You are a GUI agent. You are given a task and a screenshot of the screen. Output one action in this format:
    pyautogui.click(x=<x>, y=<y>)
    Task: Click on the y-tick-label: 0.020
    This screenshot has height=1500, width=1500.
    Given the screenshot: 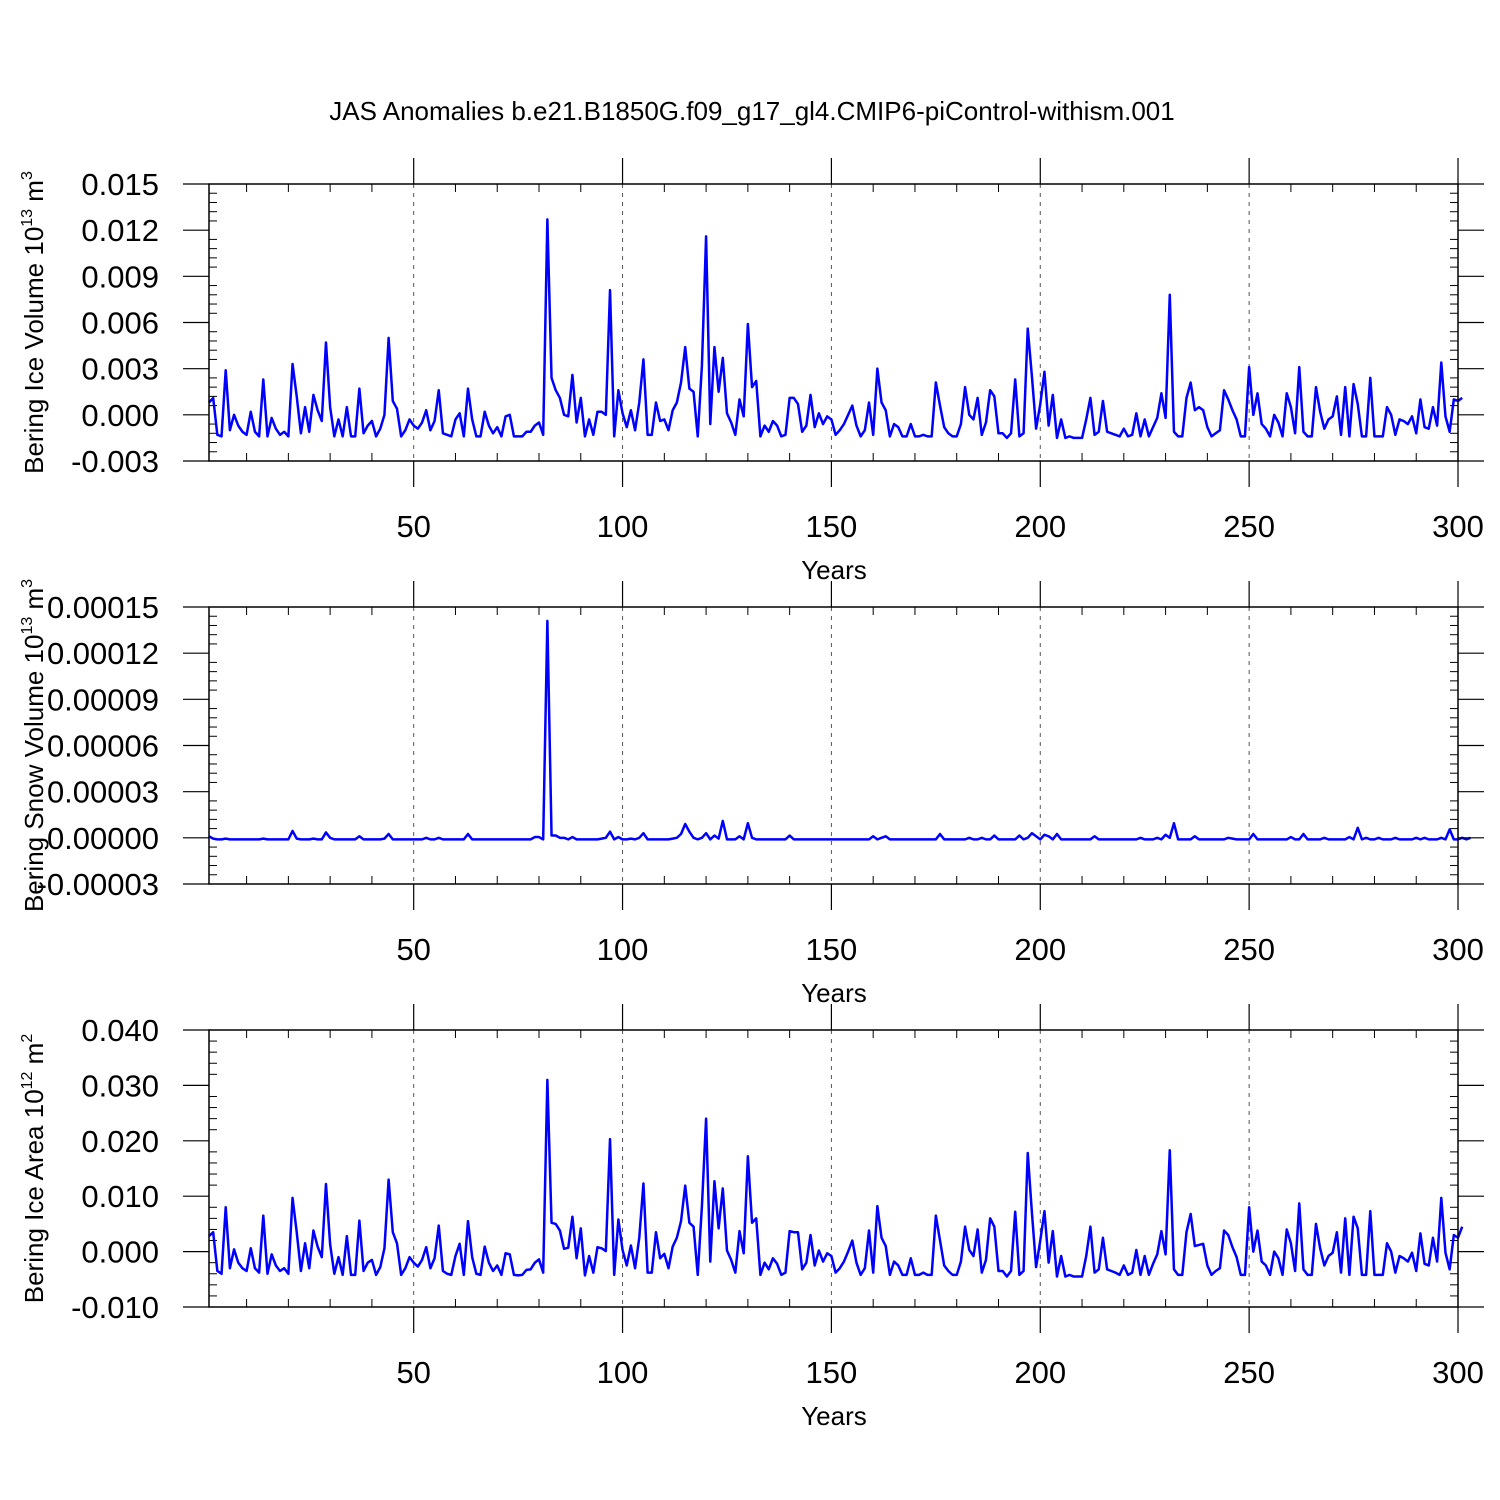 What is the action you would take?
    pyautogui.click(x=120, y=1141)
    